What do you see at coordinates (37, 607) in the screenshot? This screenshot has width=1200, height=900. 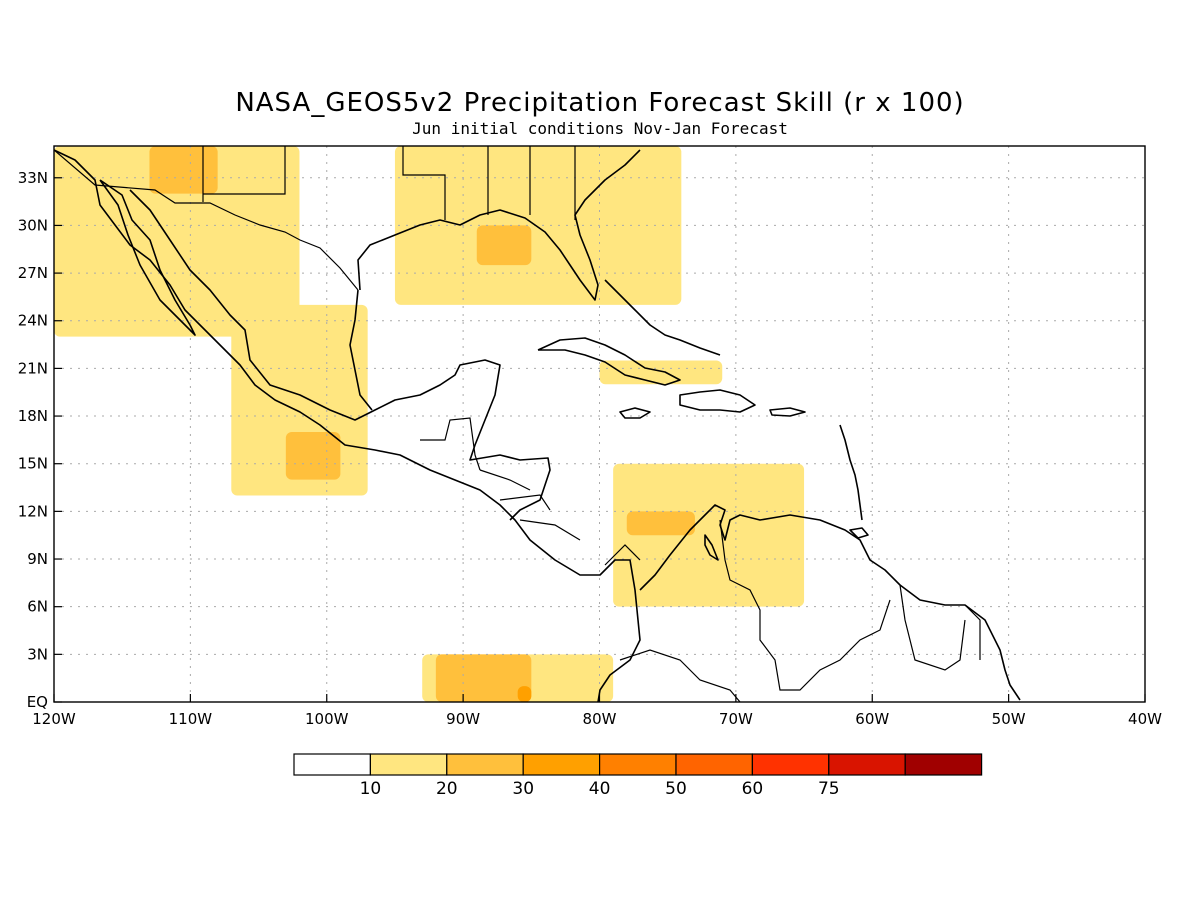 I see `lat-tick-label: 6N` at bounding box center [37, 607].